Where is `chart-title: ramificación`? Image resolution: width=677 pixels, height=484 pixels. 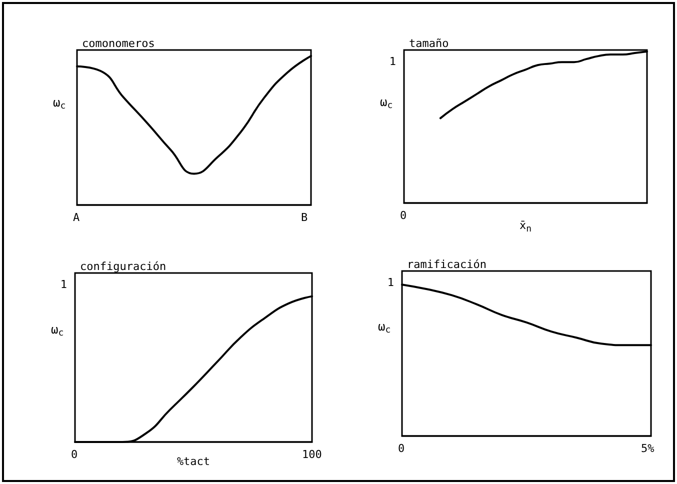 chart-title: ramificación is located at coordinates (446, 264).